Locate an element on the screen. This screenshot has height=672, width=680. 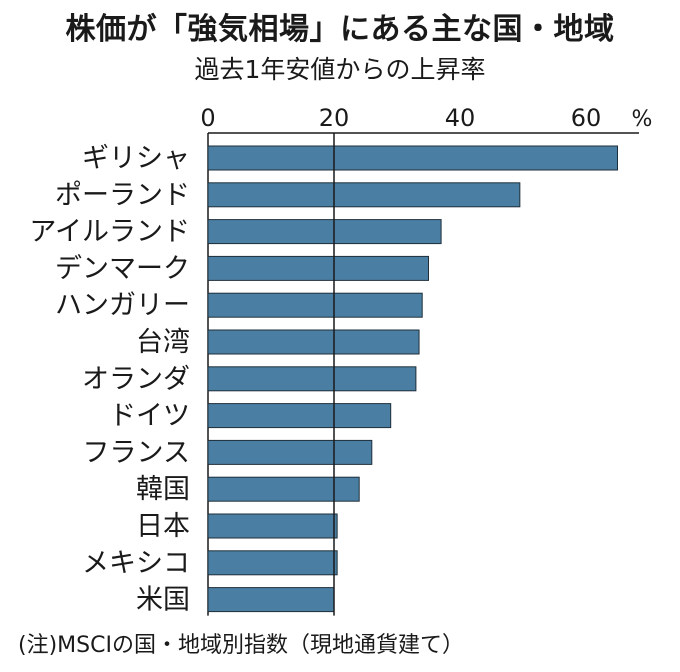
category-label: 台湾 is located at coordinates (163, 342).